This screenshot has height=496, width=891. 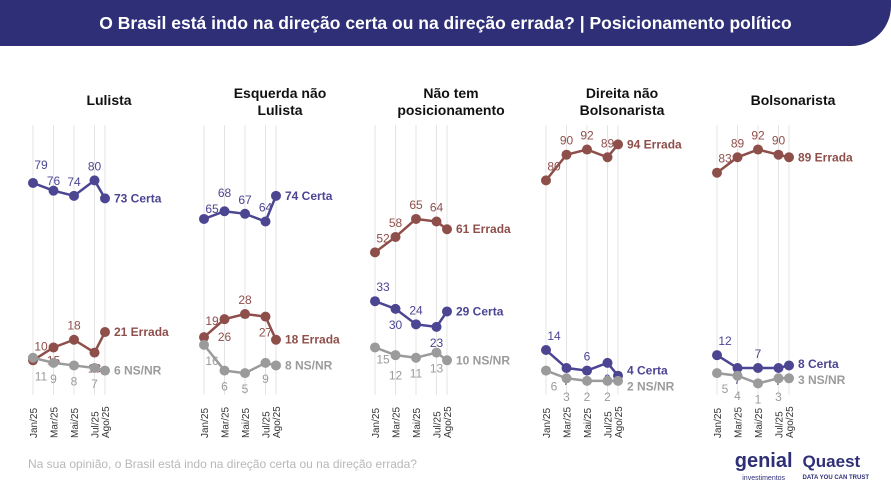 What do you see at coordinates (245, 200) in the screenshot?
I see `data-label: 67` at bounding box center [245, 200].